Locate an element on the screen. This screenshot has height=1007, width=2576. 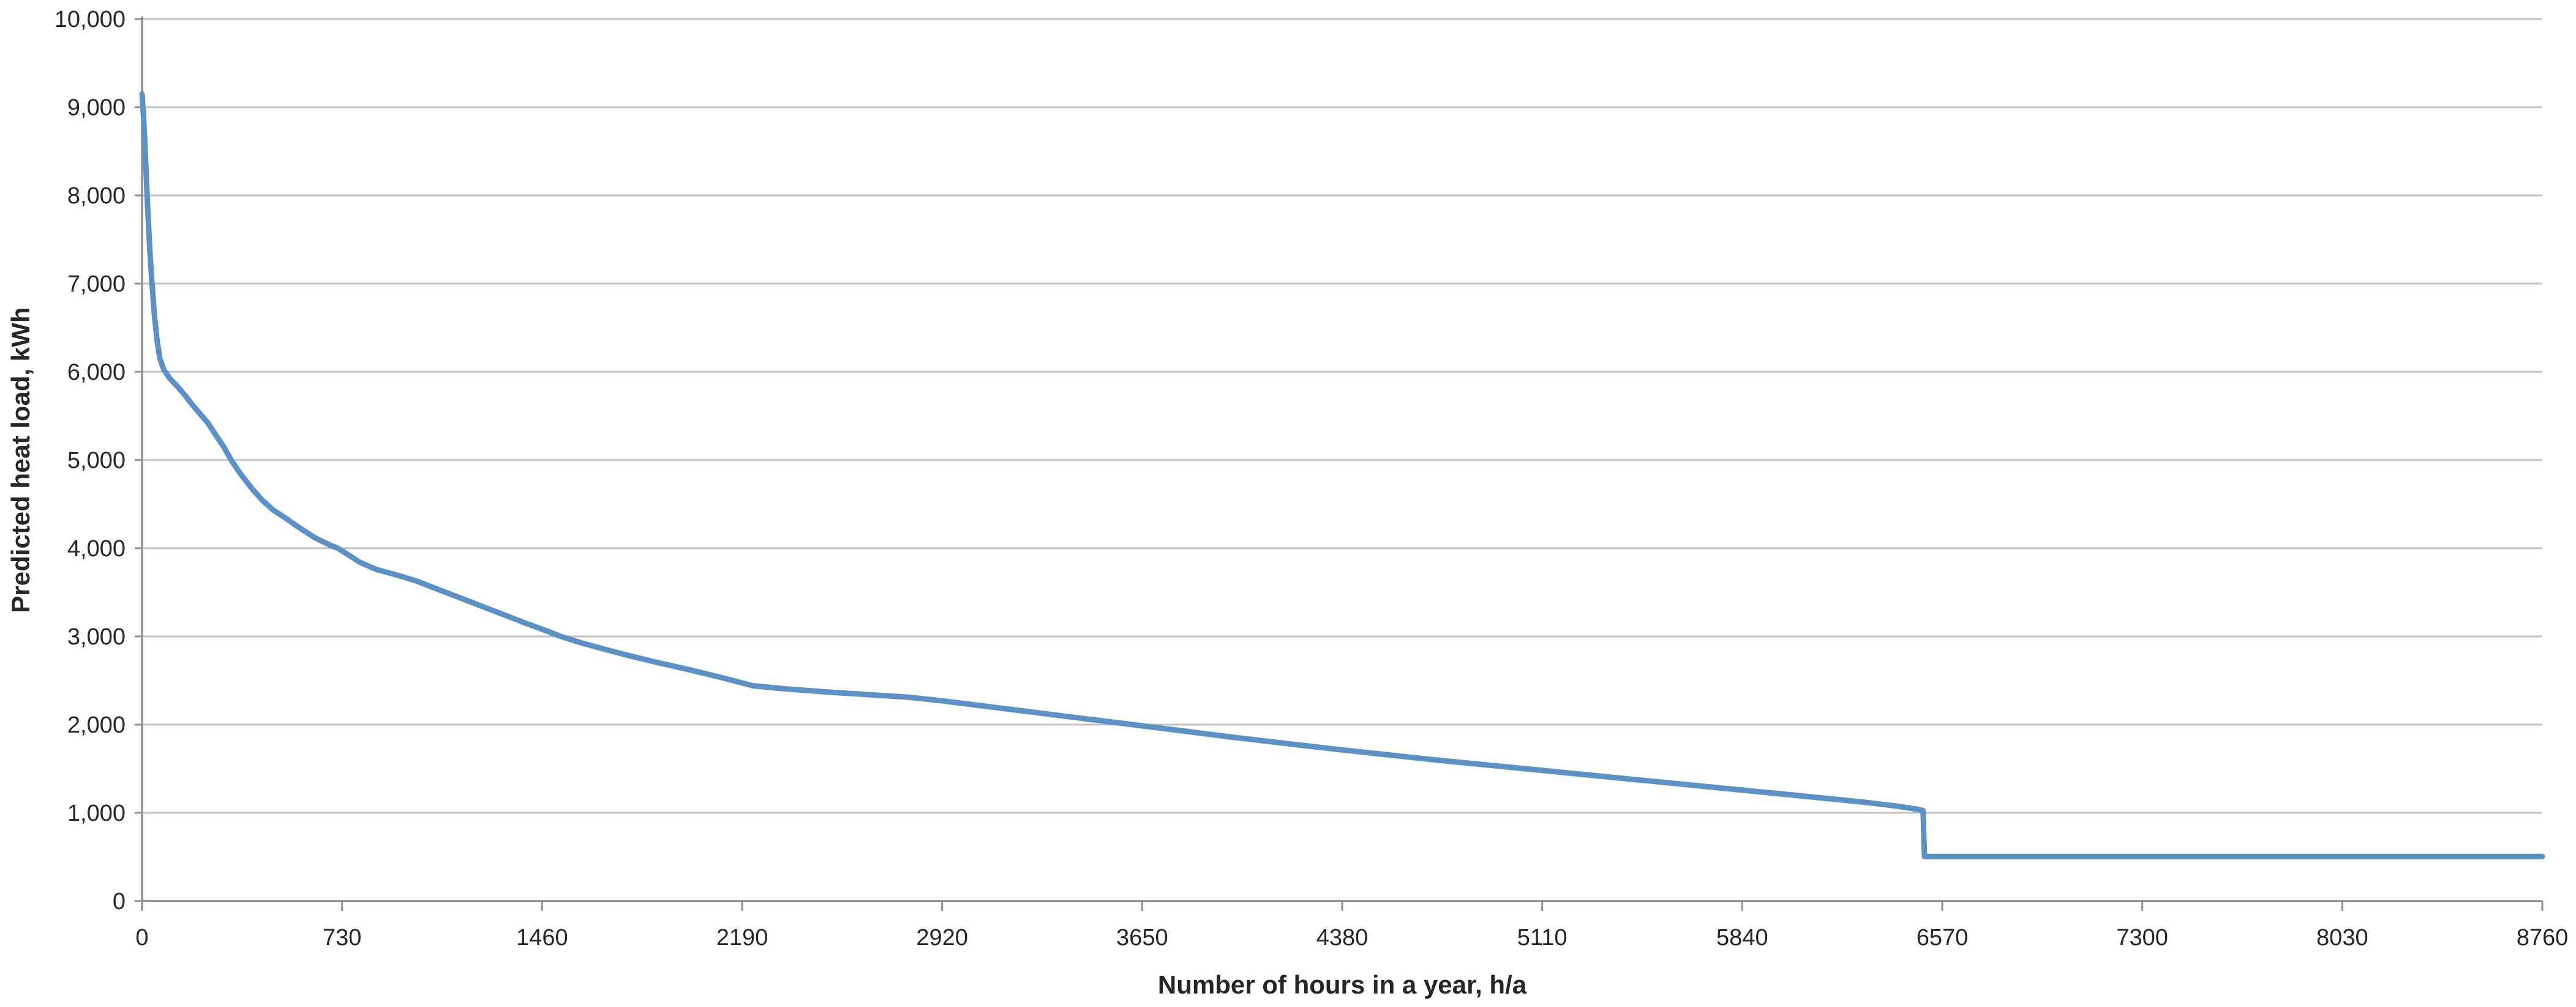
x-tick-label: 7300 is located at coordinates (2142, 938).